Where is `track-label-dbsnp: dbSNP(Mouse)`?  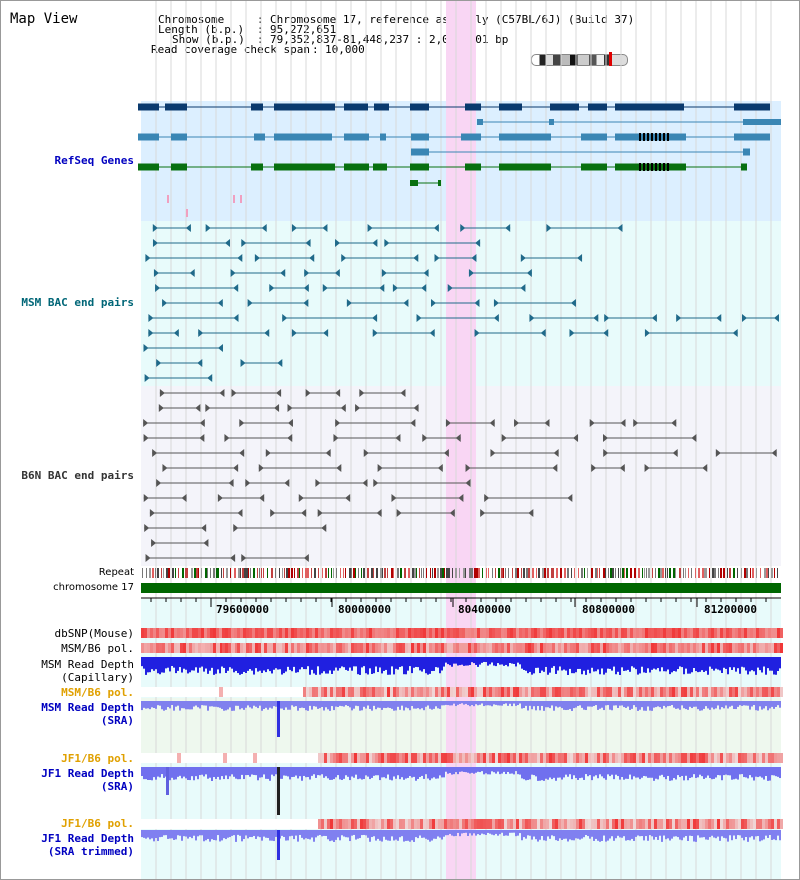
track-label-dbsnp: dbSNP(Mouse) is located at coordinates (94, 633).